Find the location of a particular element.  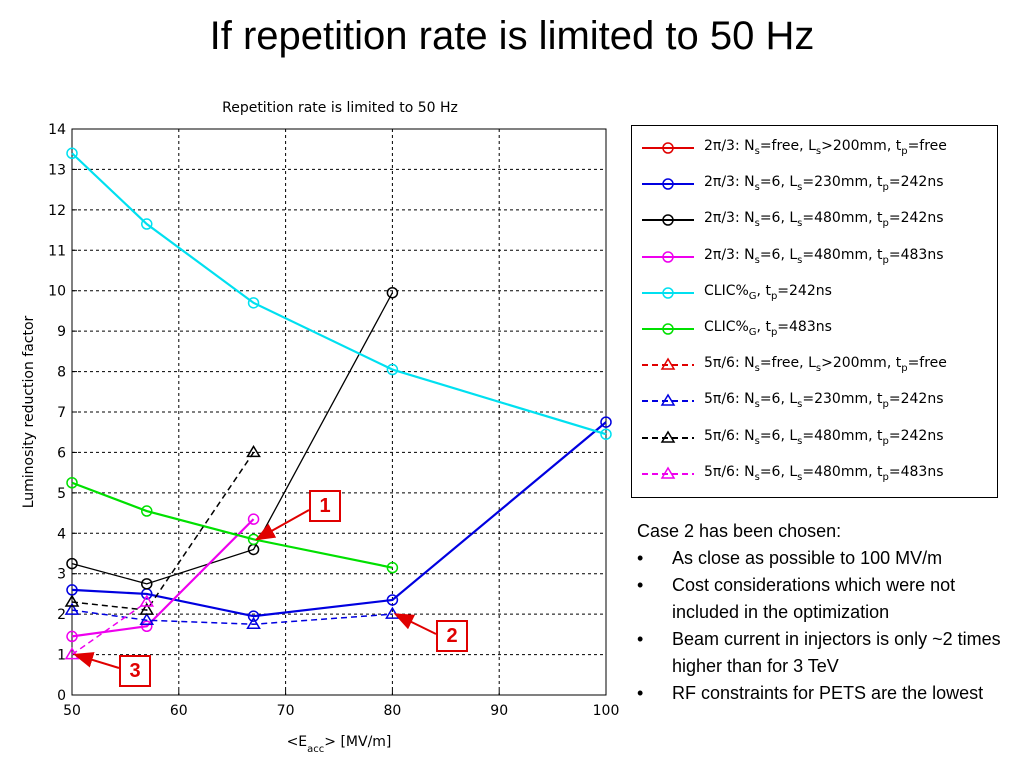

legend-label: CLIC%G, tp=483ns is located at coordinates (768, 328).